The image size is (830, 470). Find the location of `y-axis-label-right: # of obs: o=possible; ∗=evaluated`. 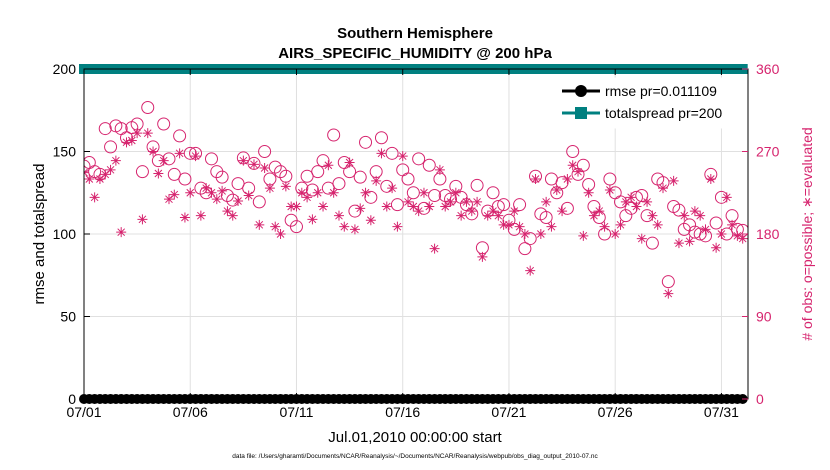

y-axis-label-right: # of obs: o=possible; ∗=evaluated is located at coordinates (807, 233).